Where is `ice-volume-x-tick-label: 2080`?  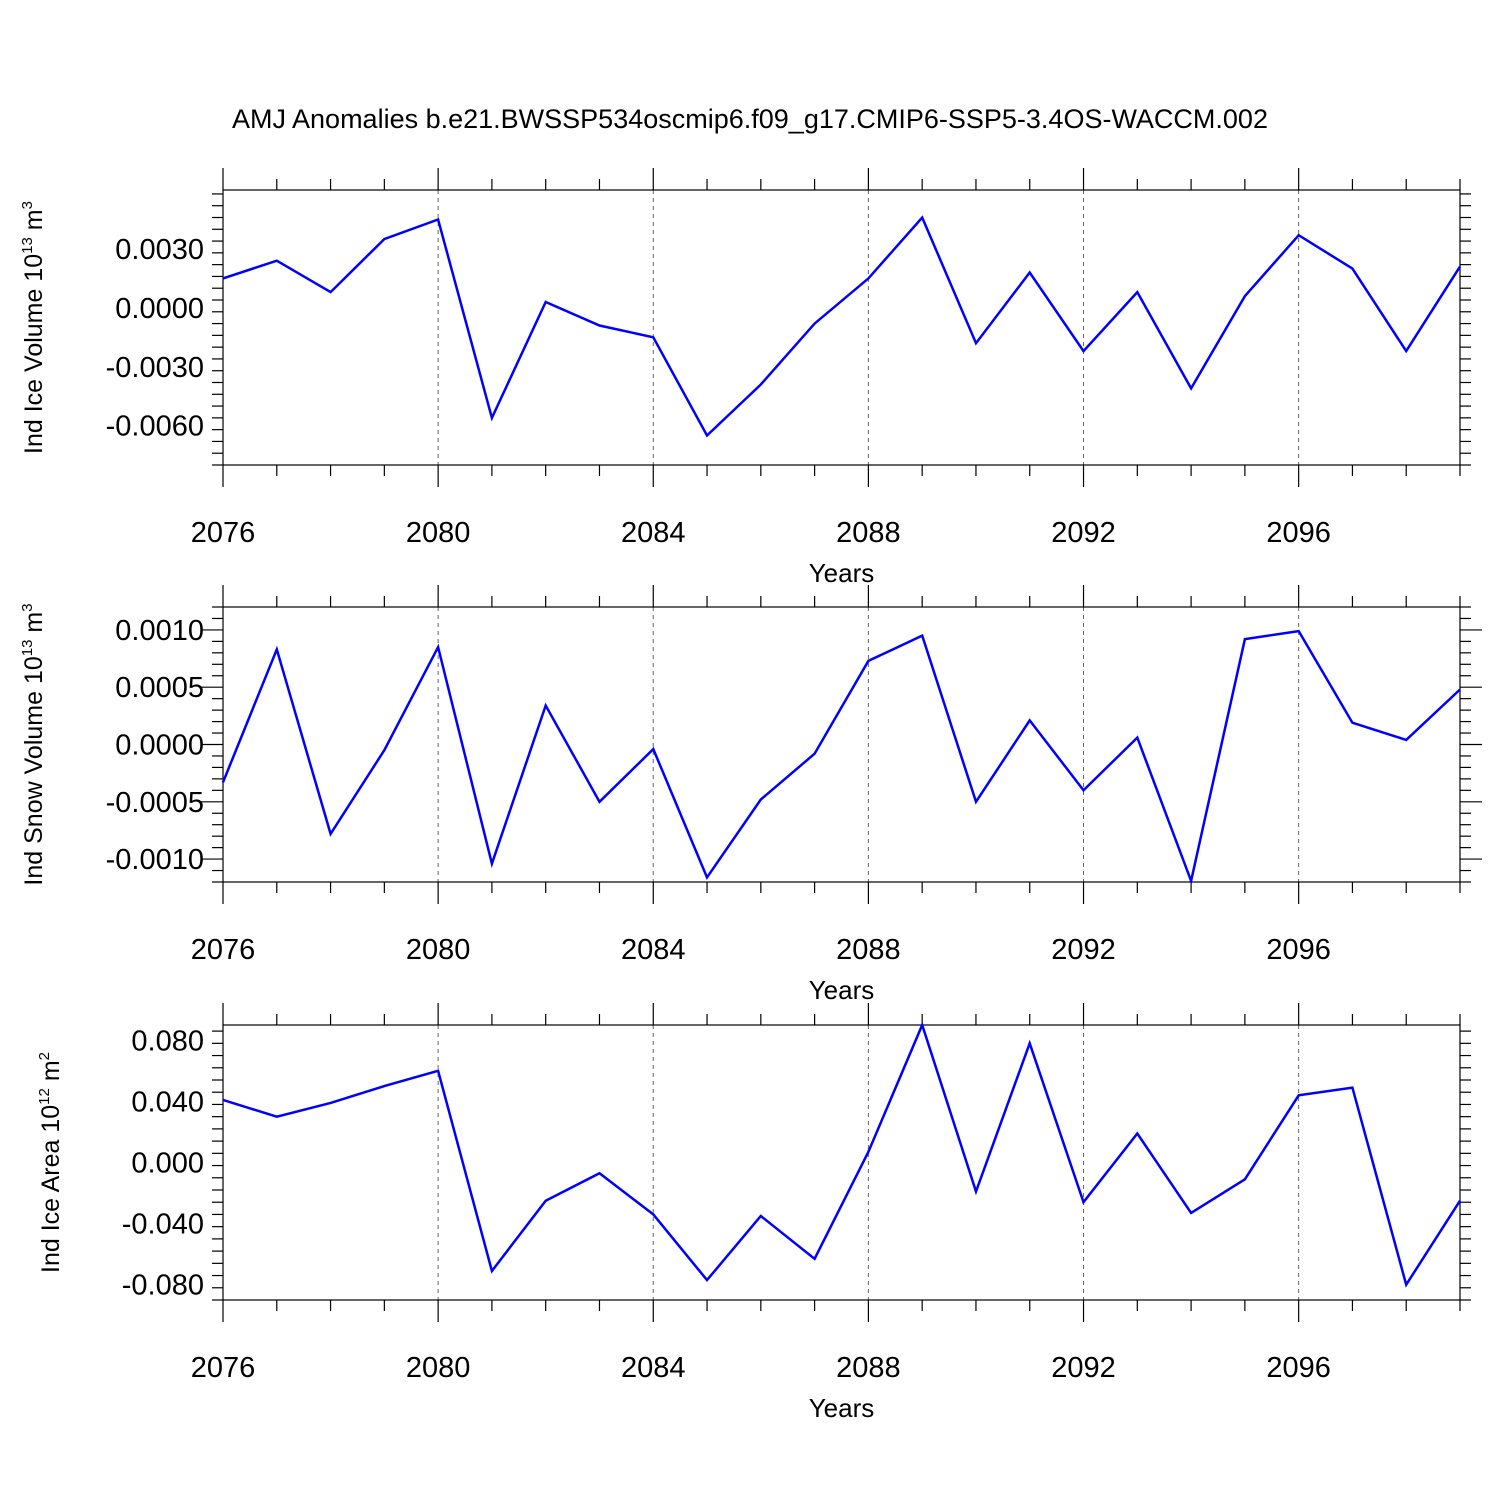 ice-volume-x-tick-label: 2080 is located at coordinates (438, 533).